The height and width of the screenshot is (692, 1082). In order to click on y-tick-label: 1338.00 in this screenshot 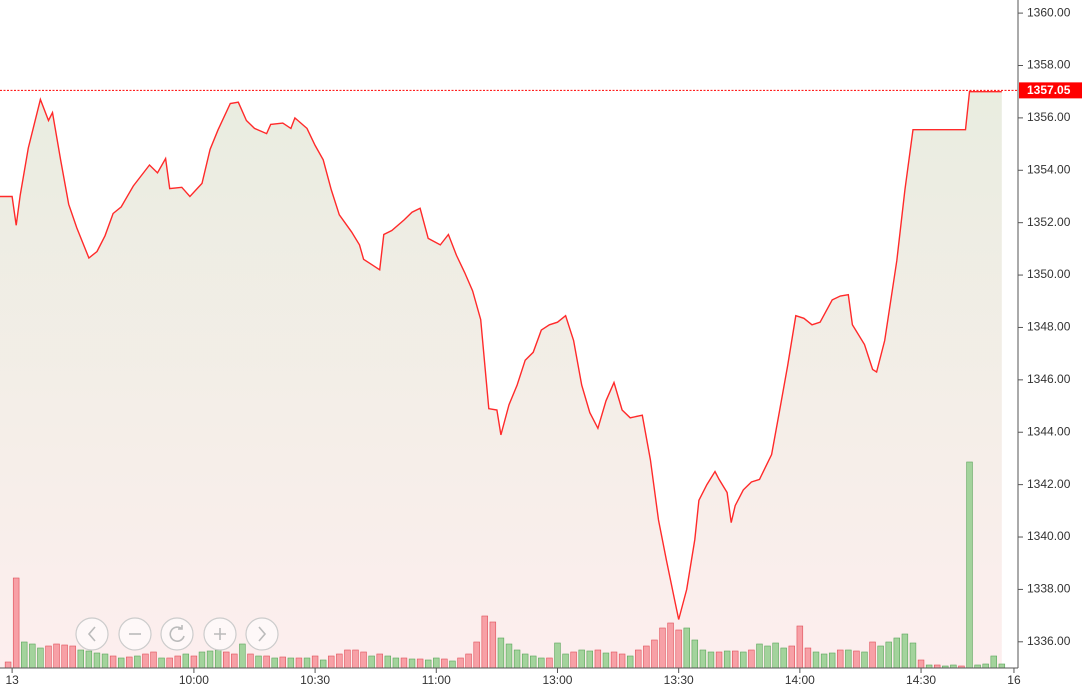, I will do `click(1049, 589)`.